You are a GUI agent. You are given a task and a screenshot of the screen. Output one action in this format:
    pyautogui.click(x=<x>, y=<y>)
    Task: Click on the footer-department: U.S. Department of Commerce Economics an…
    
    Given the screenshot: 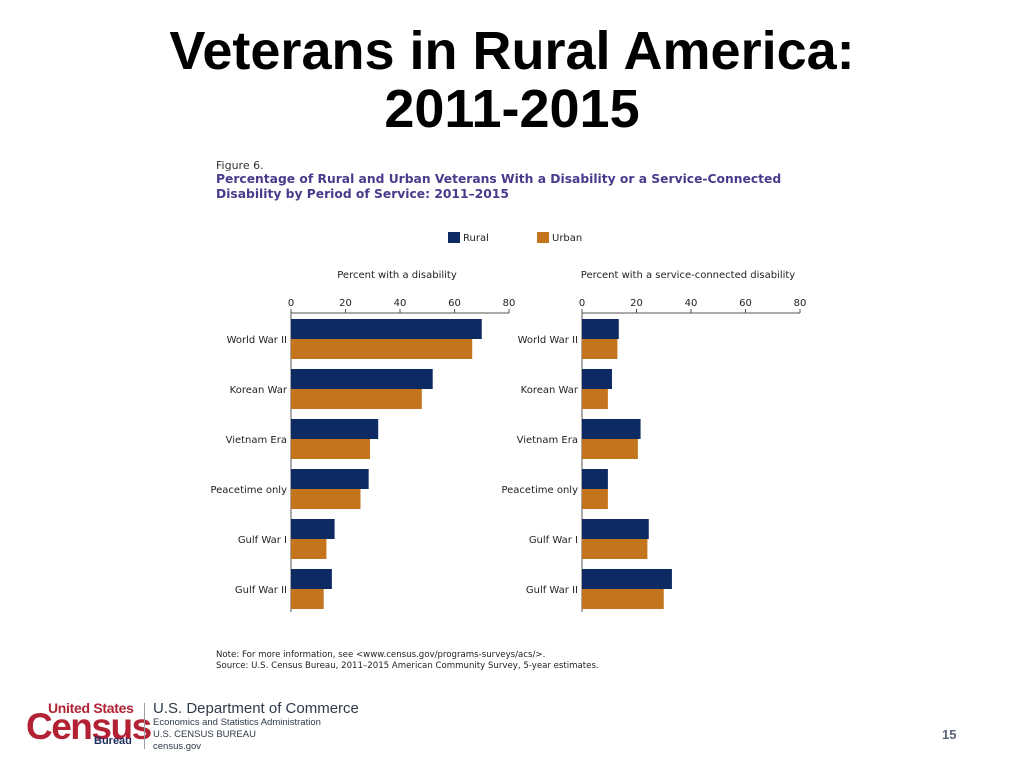 What is the action you would take?
    pyautogui.click(x=256, y=727)
    